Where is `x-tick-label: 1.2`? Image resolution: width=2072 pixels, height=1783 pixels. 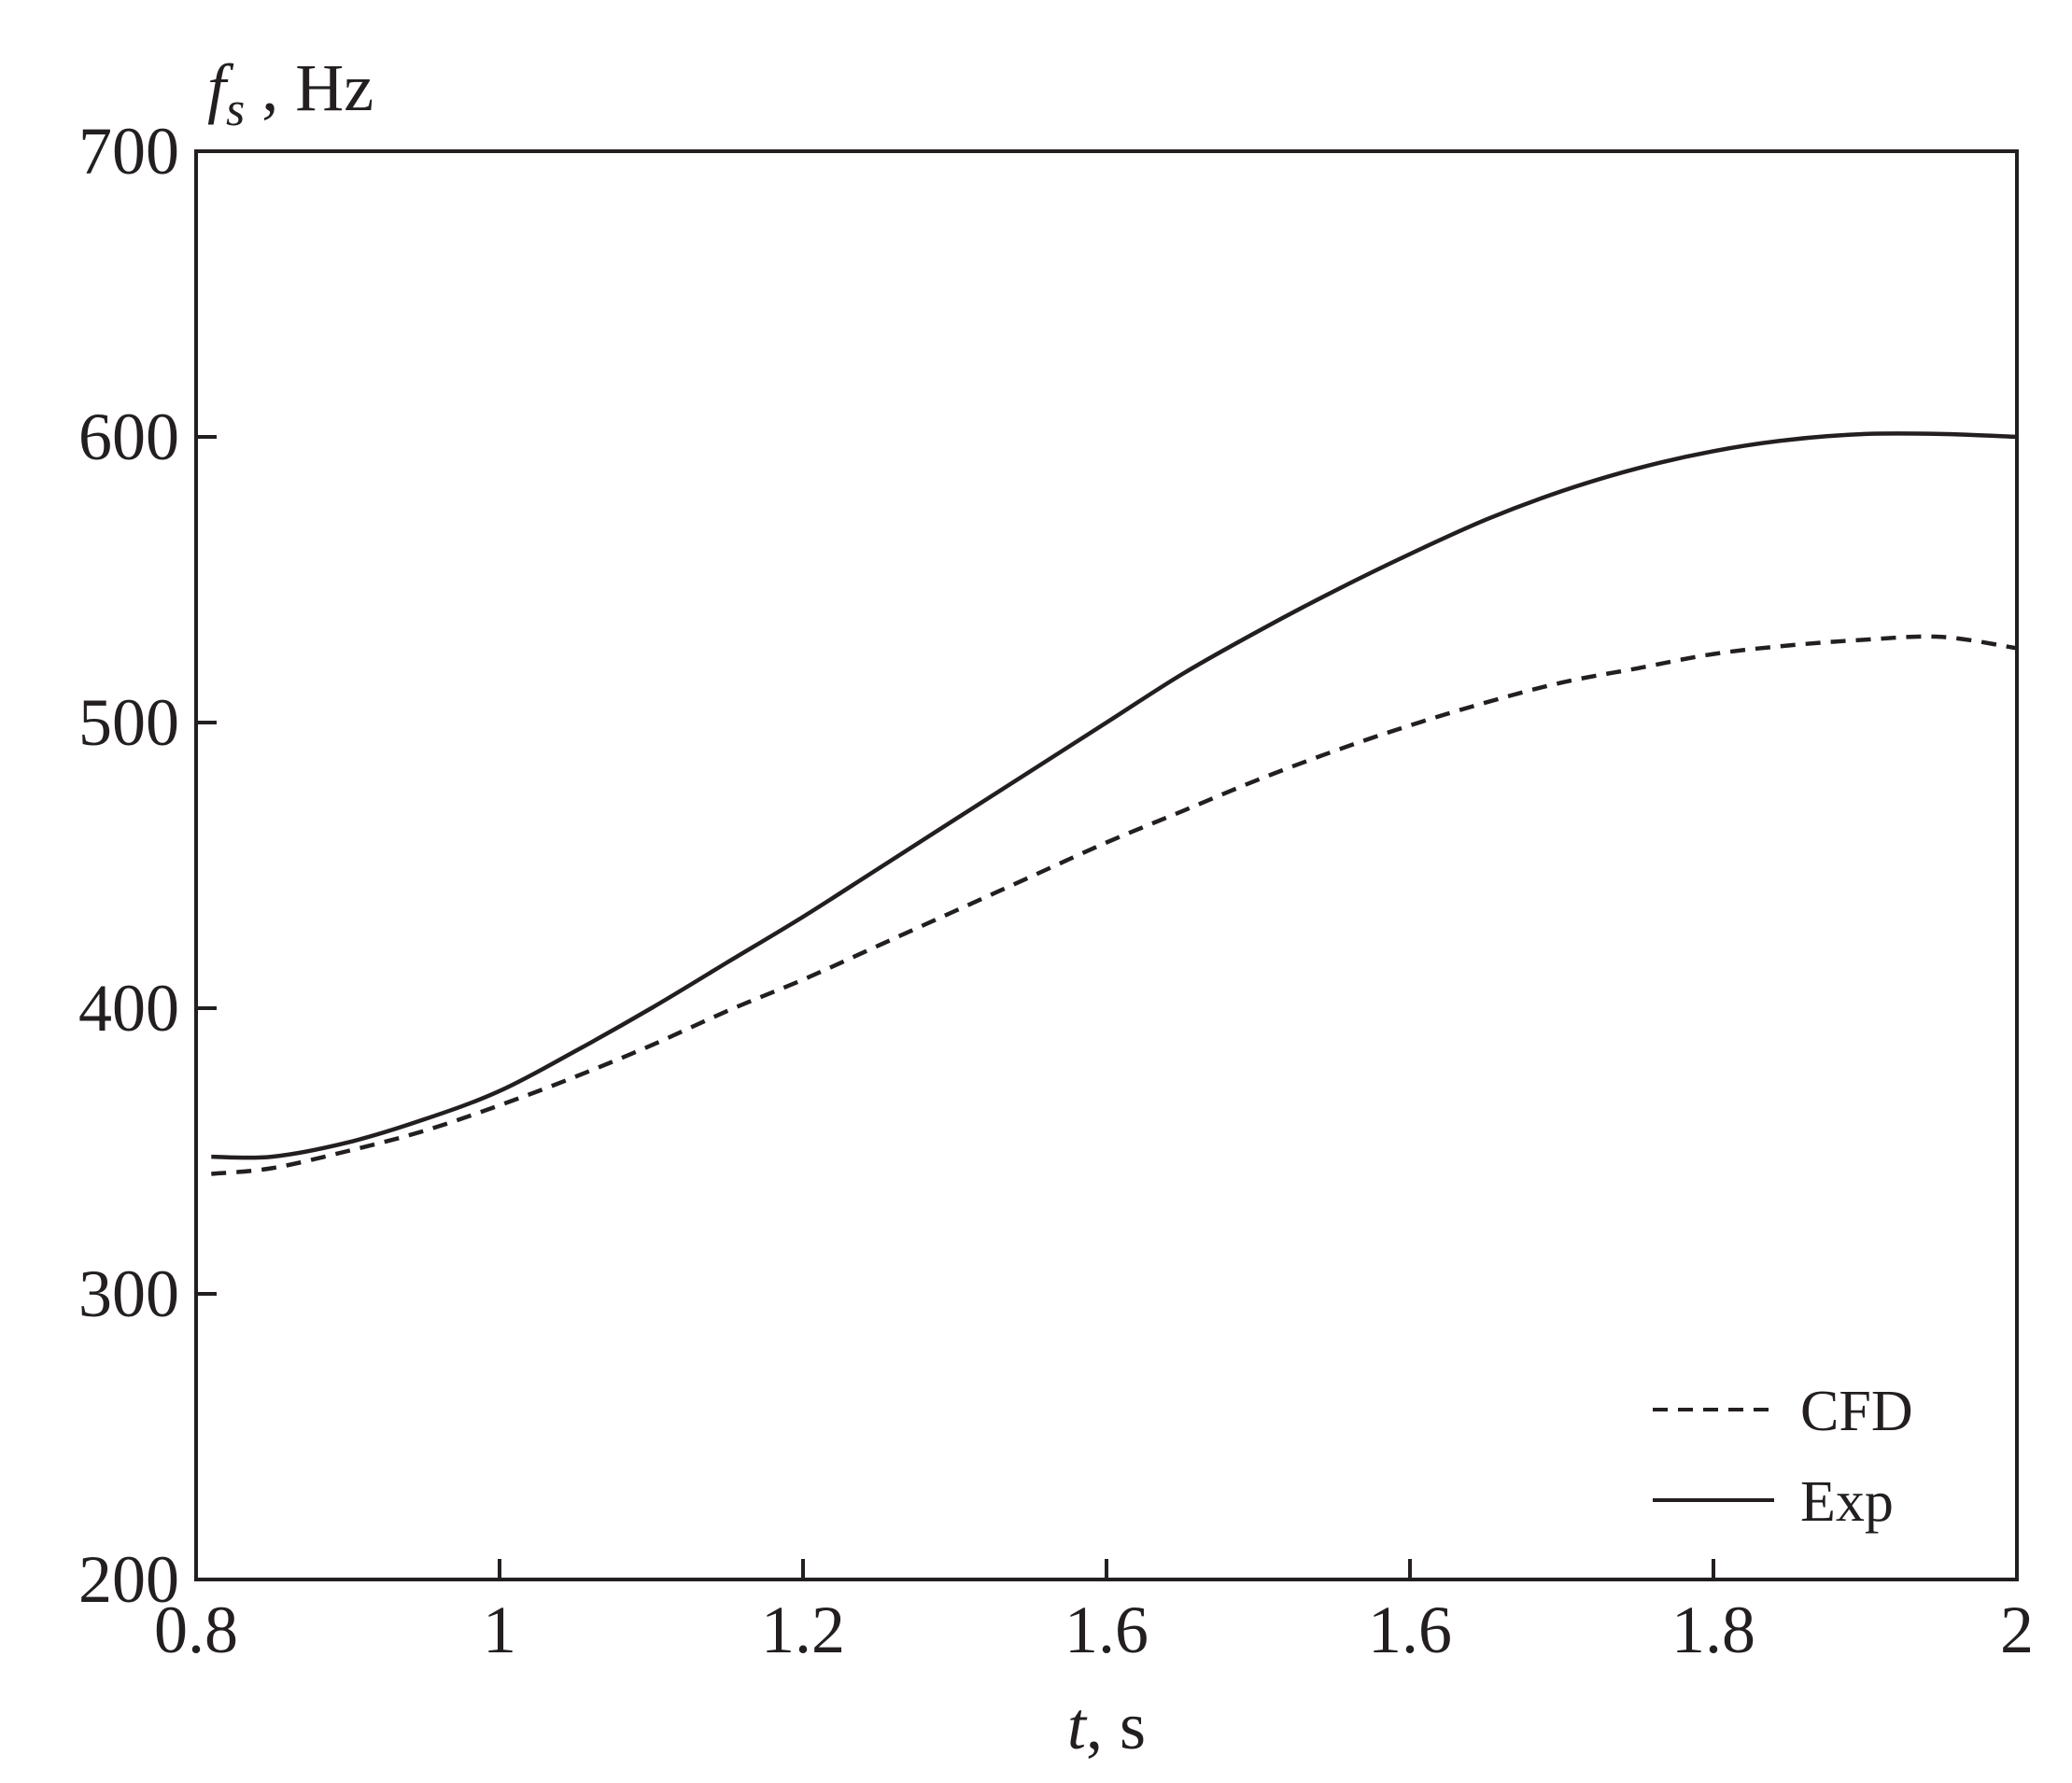 x-tick-label: 1.2 is located at coordinates (803, 1630).